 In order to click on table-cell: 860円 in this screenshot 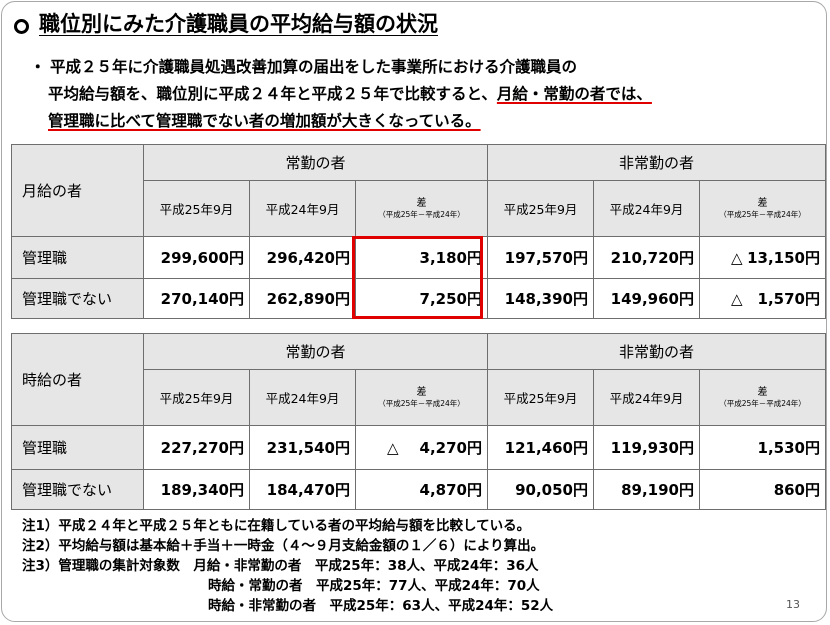, I will do `click(762, 489)`.